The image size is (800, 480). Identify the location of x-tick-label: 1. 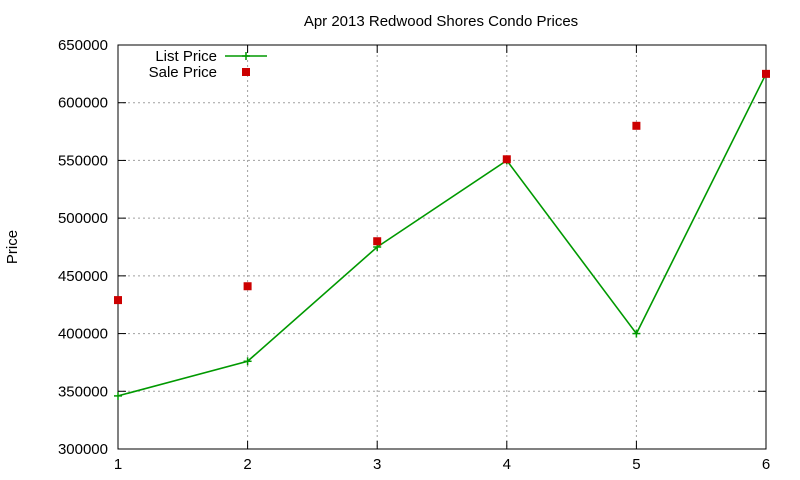
(118, 464).